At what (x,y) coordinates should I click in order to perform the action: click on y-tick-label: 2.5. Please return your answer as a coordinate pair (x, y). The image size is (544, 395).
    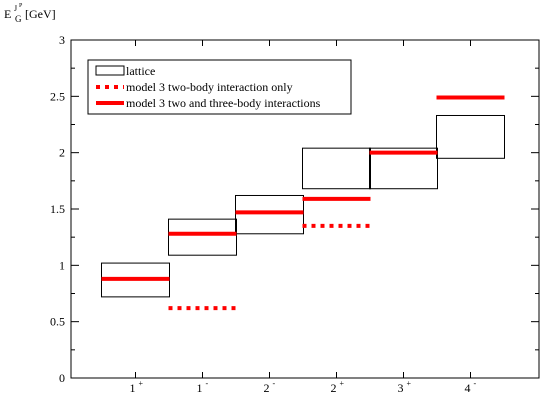
    Looking at the image, I should click on (57, 96).